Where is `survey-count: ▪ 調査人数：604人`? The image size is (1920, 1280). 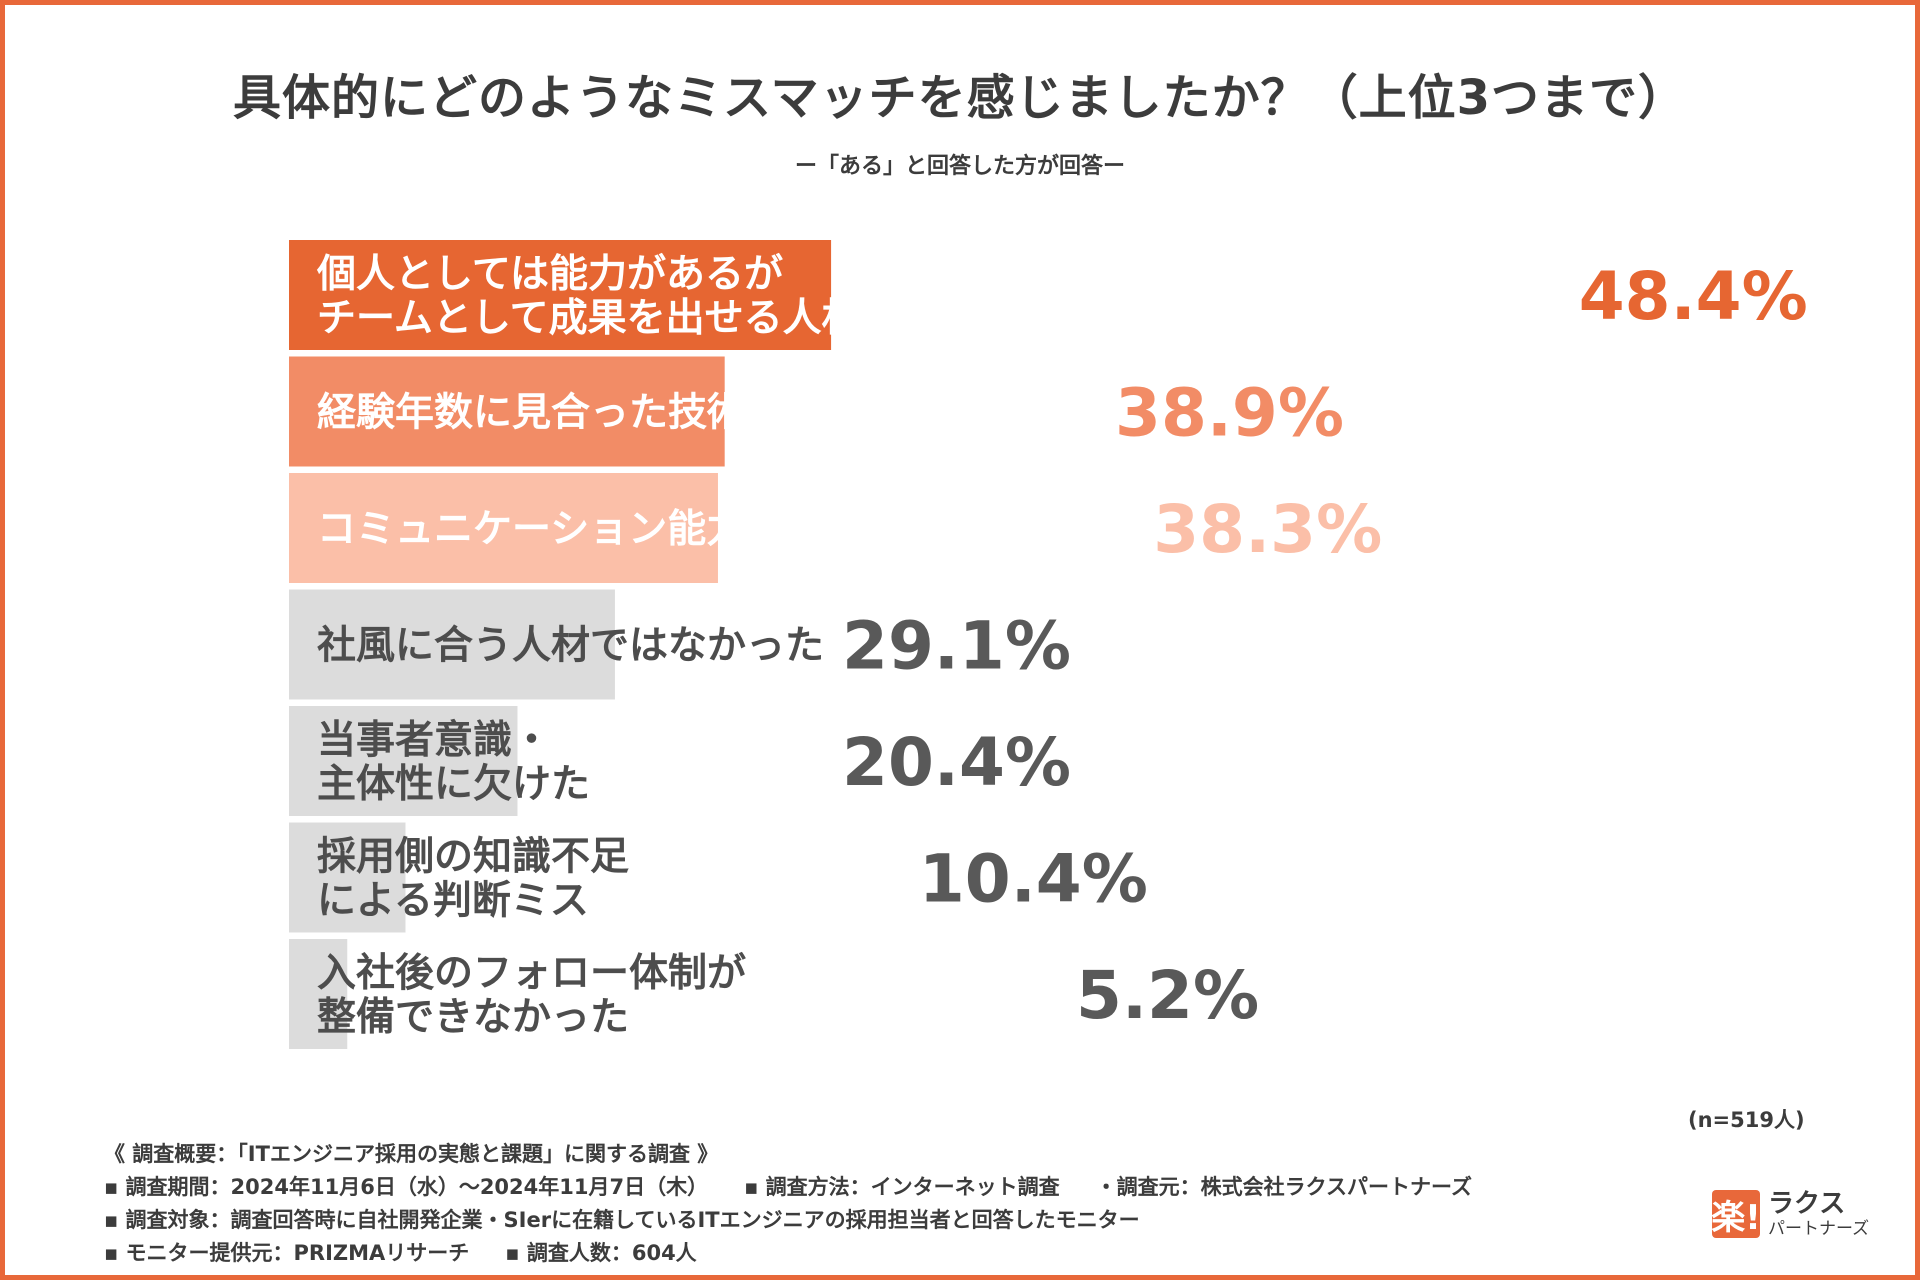
survey-count: ▪ 調査人数：604人 is located at coordinates (601, 1253).